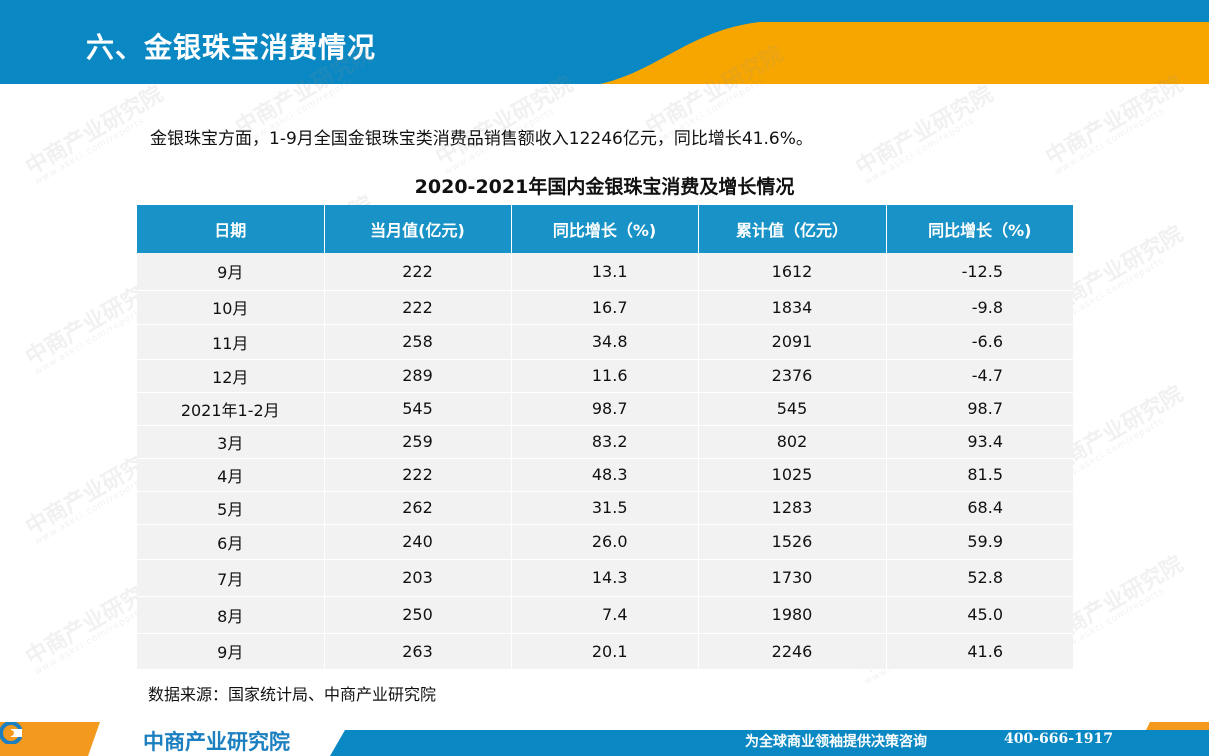 This screenshot has width=1209, height=756. What do you see at coordinates (792, 229) in the screenshot?
I see `column-header-cumulative-value: 累计值（亿元）` at bounding box center [792, 229].